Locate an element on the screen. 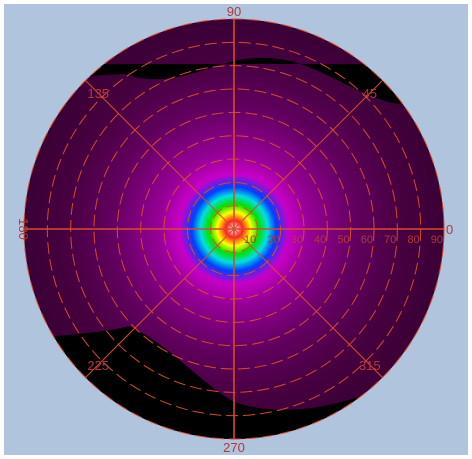 This screenshot has height=459, width=472. angle-tick-label-90: 90 is located at coordinates (234, 11).